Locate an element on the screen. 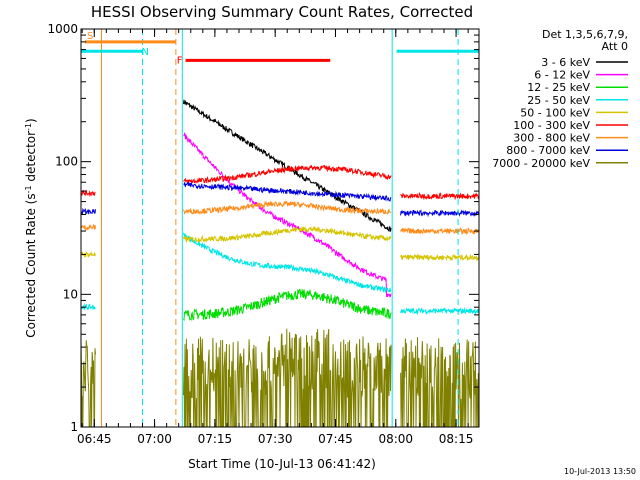 The image size is (640, 480). legend-header-detectors: Det 1,3,5,6,7,9, is located at coordinates (585, 34).